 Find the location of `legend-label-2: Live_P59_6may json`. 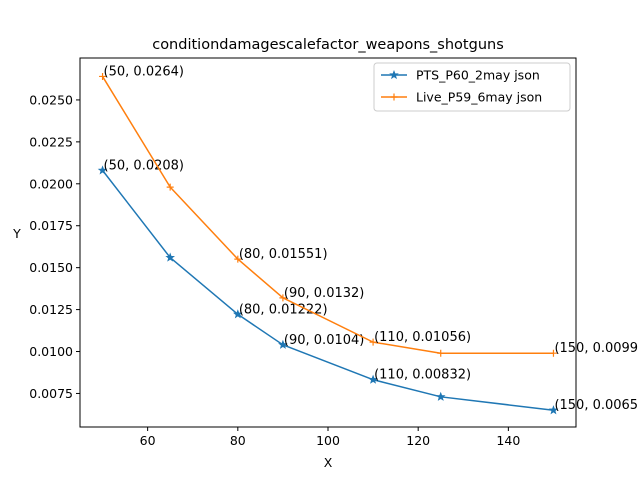

legend-label-2: Live_P59_6may json is located at coordinates (479, 97).